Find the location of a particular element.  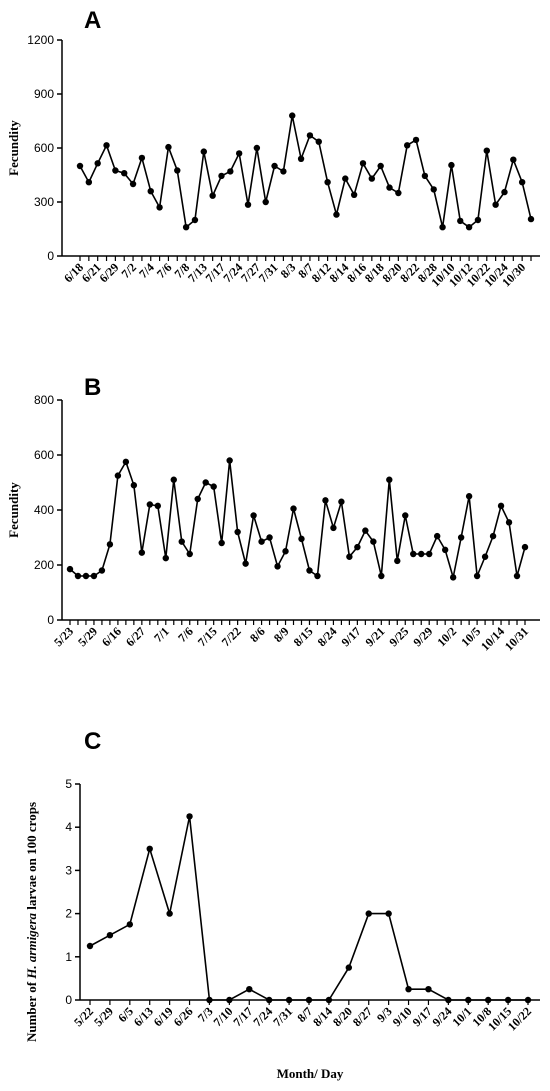

x-tick-label: 9/25 is located at coordinates (398, 636).